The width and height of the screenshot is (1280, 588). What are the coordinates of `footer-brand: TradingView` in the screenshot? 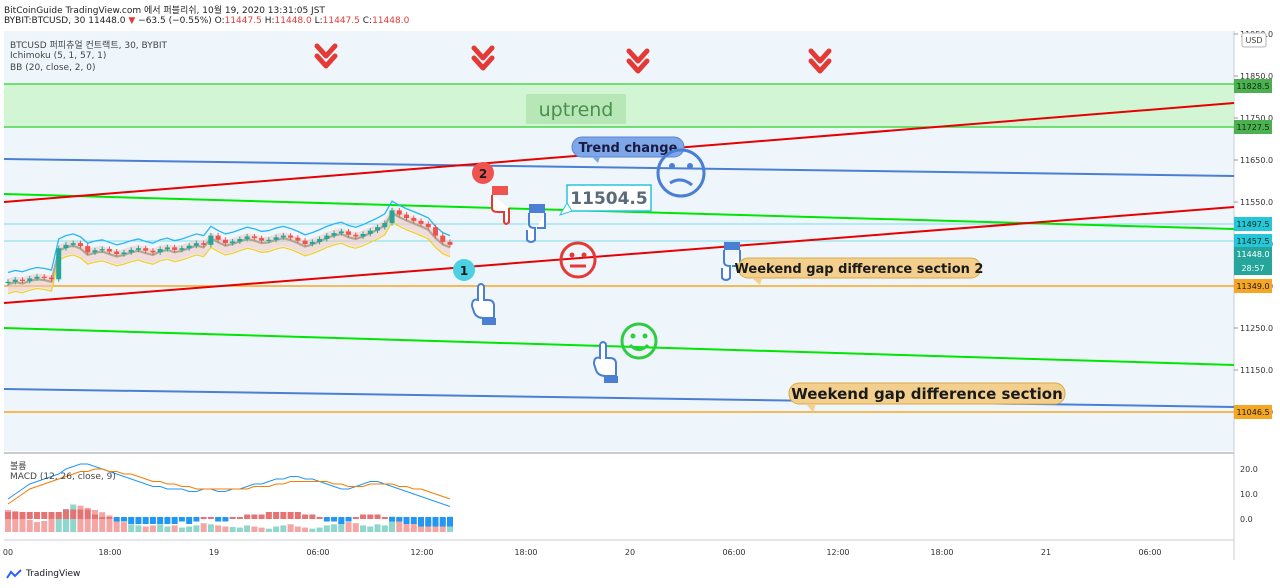 It's located at (43, 574).